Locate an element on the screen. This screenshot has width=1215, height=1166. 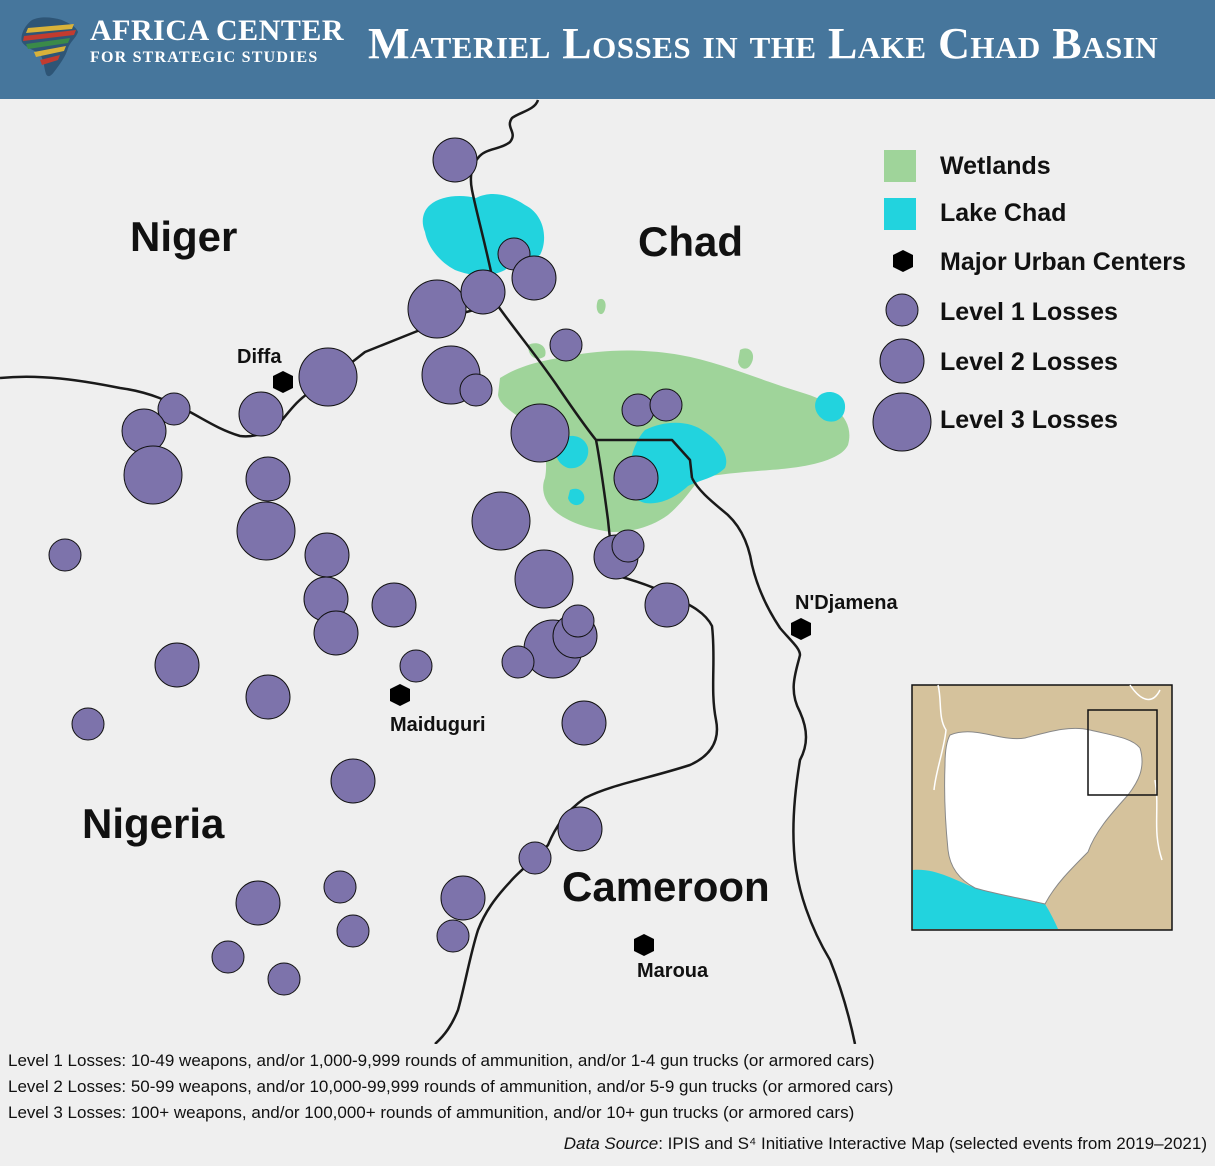
wetlands-swatch is located at coordinates (900, 166).